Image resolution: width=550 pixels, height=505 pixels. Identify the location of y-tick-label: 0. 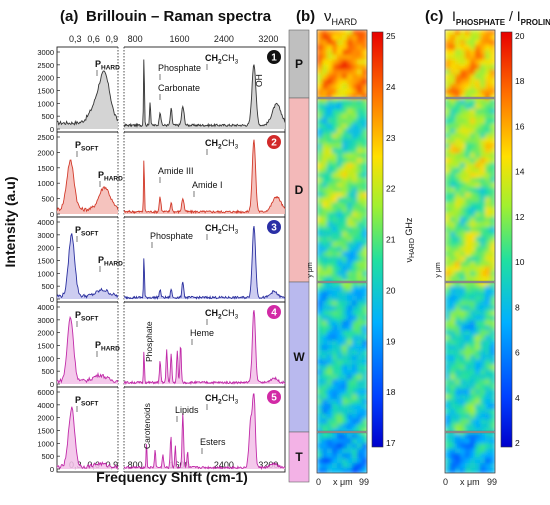
(52, 129).